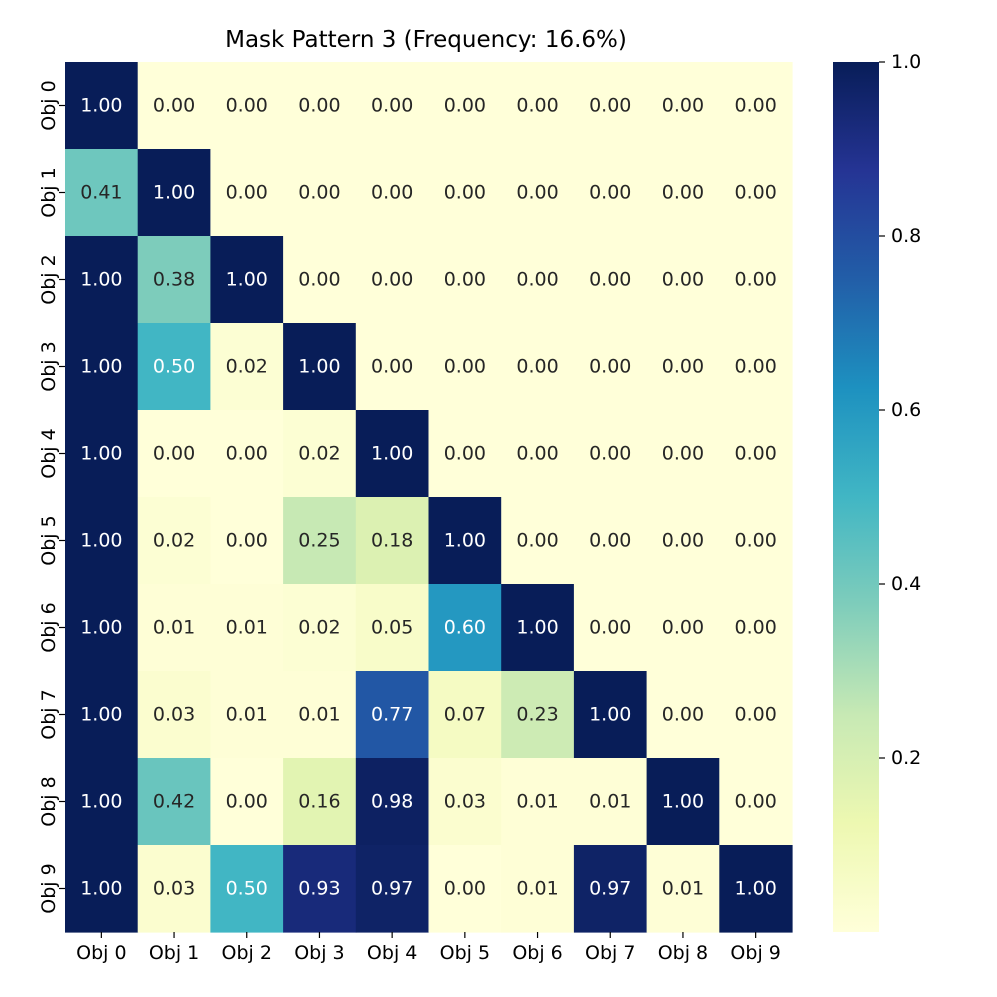  What do you see at coordinates (101, 193) in the screenshot?
I see `cell-value-label: 0.41` at bounding box center [101, 193].